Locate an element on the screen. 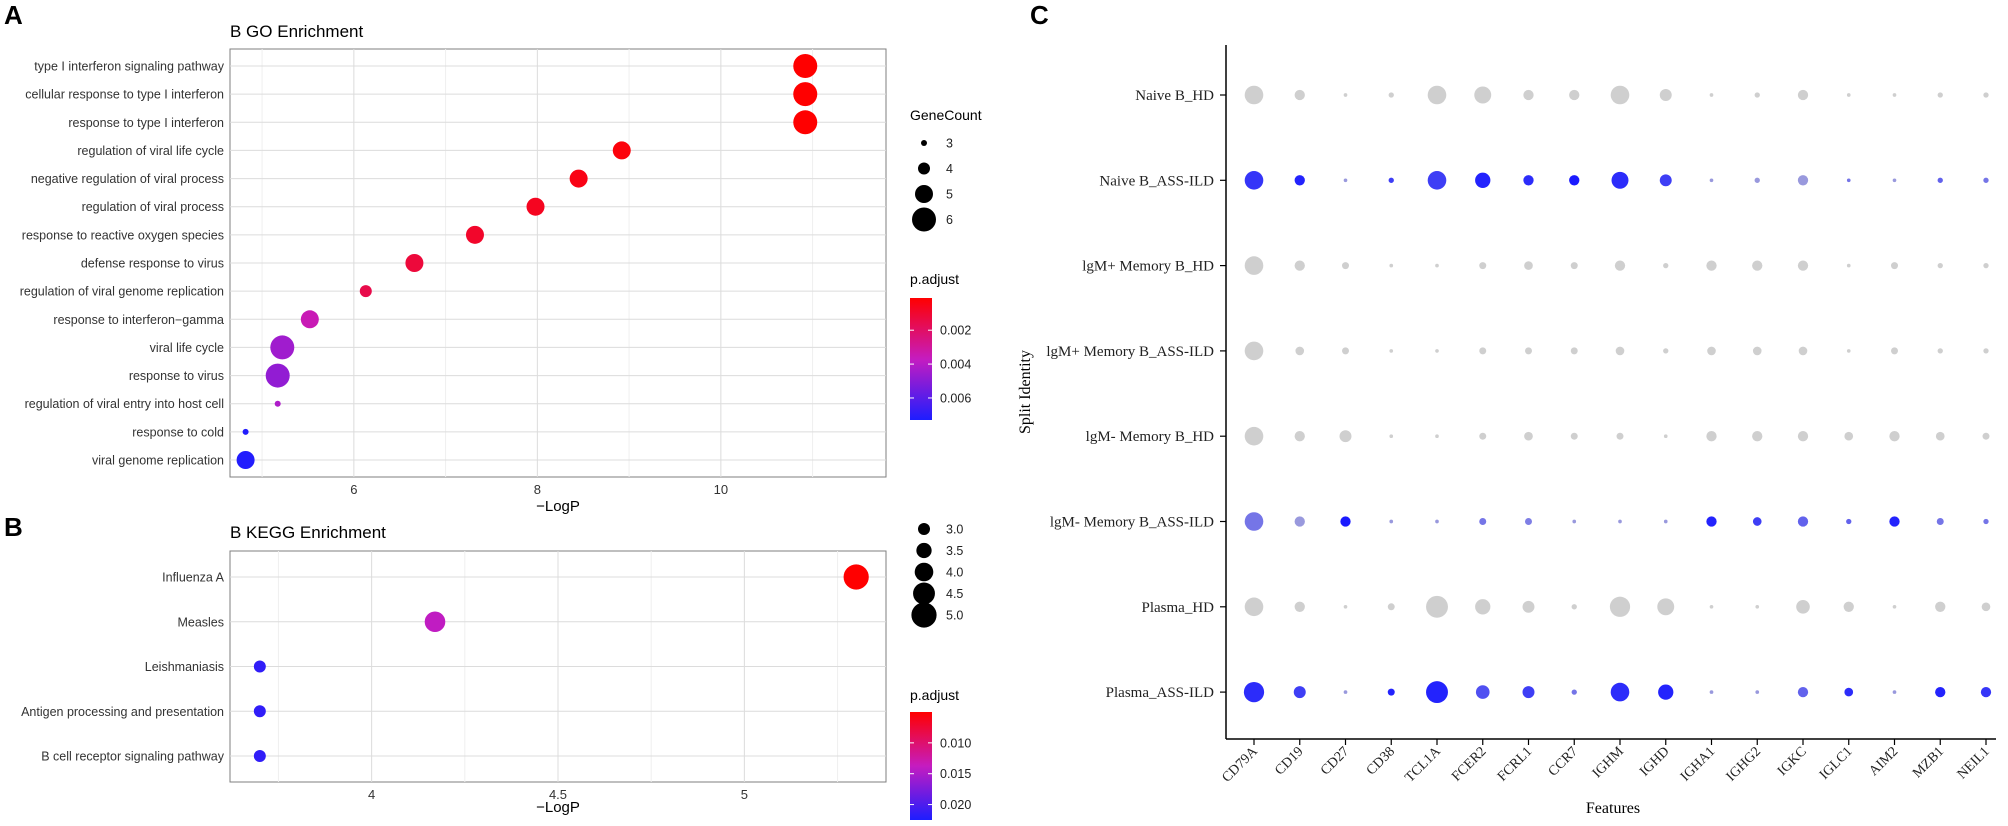 The image size is (2008, 826). kegg-size-legend-dot is located at coordinates (924, 615).